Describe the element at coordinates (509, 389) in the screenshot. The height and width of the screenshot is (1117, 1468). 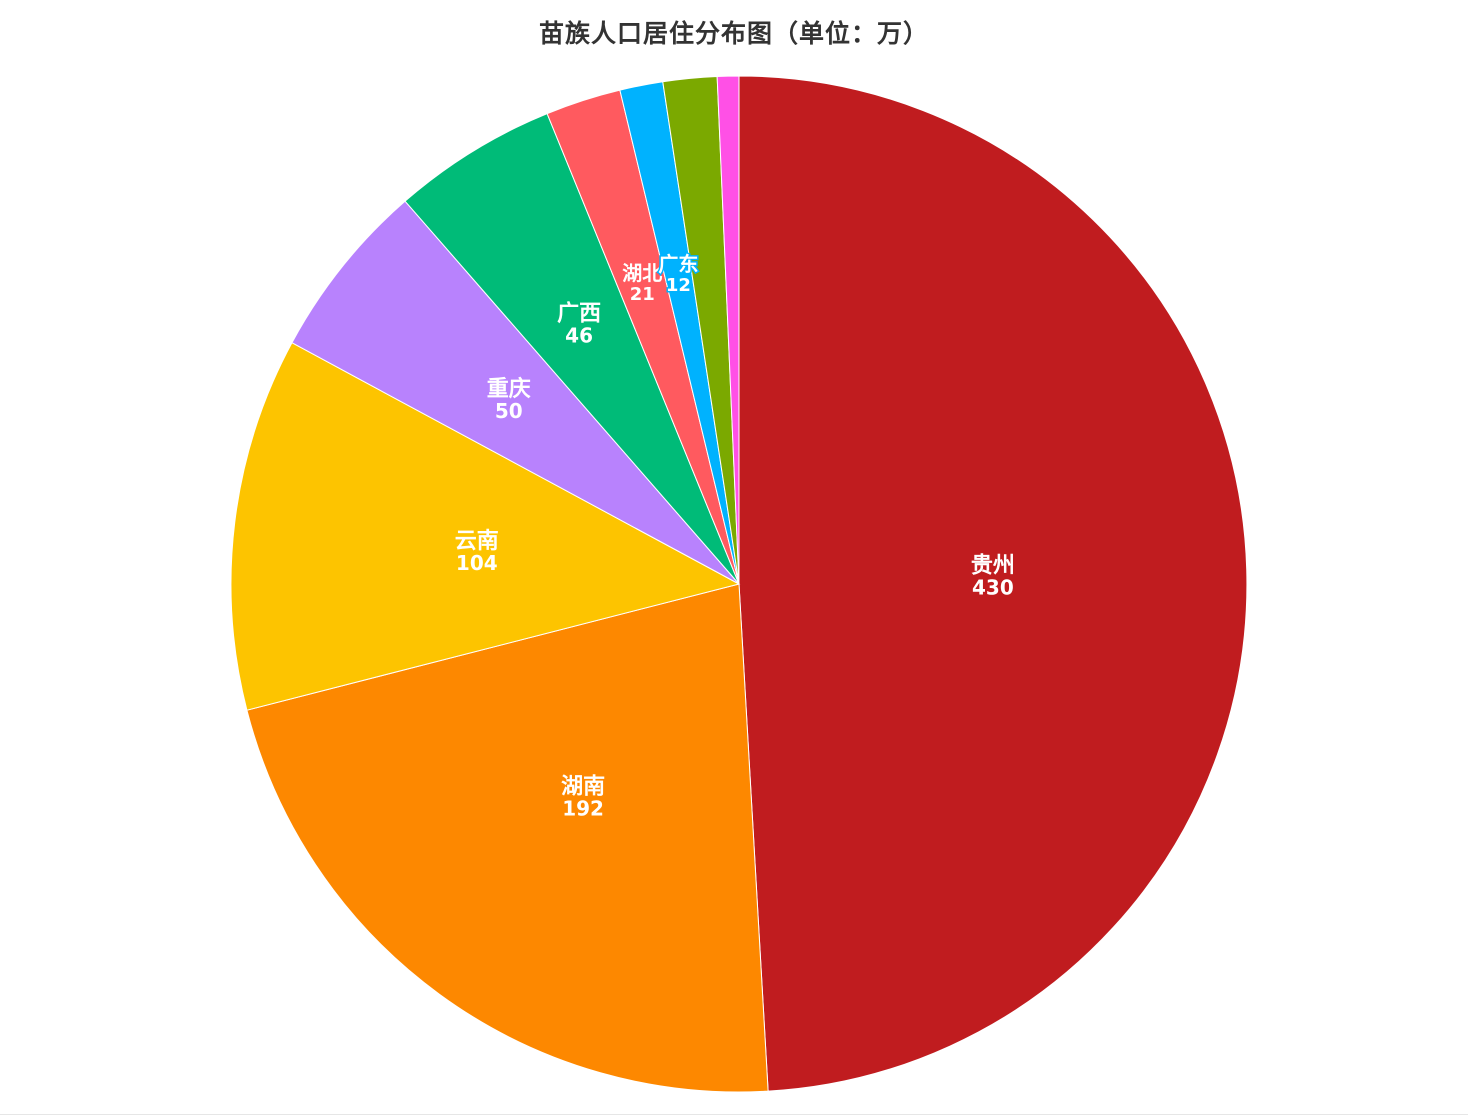
I see `slice-label-name-3: 重庆` at that location.